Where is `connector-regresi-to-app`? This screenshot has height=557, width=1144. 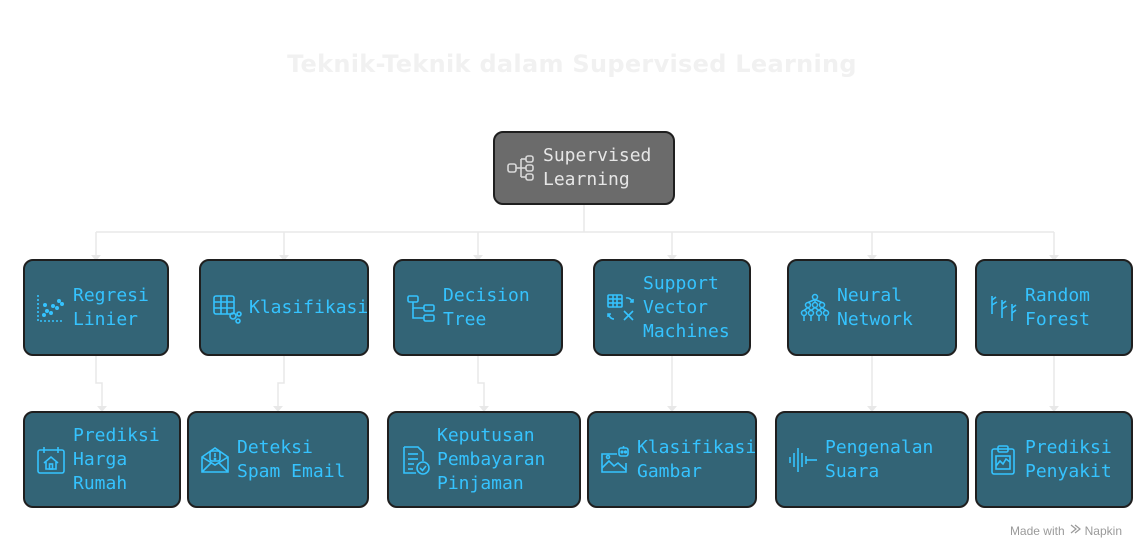
connector-regresi-to-app is located at coordinates (99, 383).